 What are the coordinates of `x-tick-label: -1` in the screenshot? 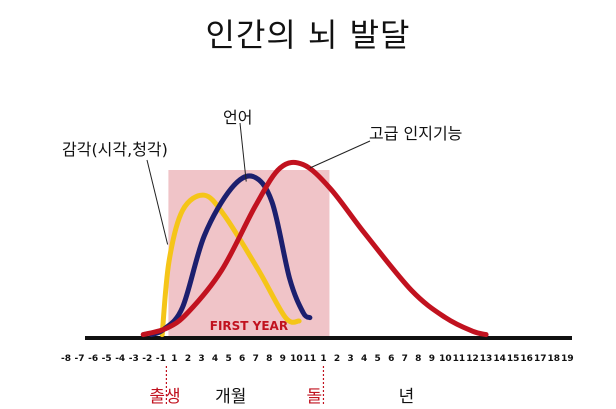 It's located at (161, 359).